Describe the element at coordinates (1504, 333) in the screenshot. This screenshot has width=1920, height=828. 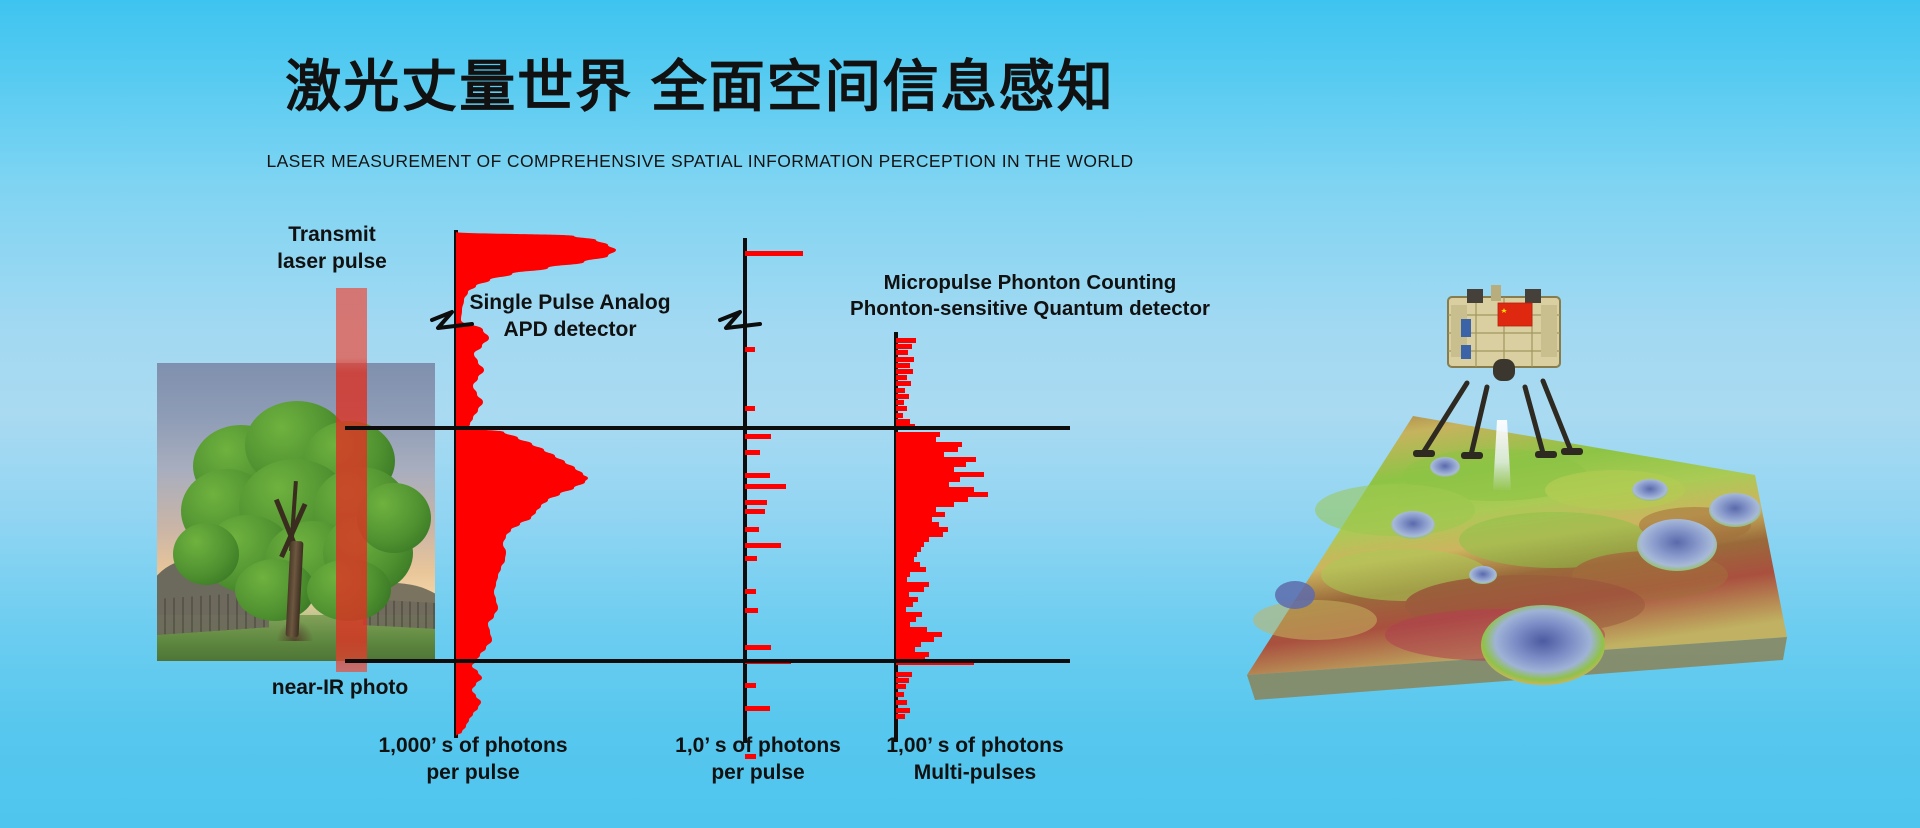
I see `lander-body` at that location.